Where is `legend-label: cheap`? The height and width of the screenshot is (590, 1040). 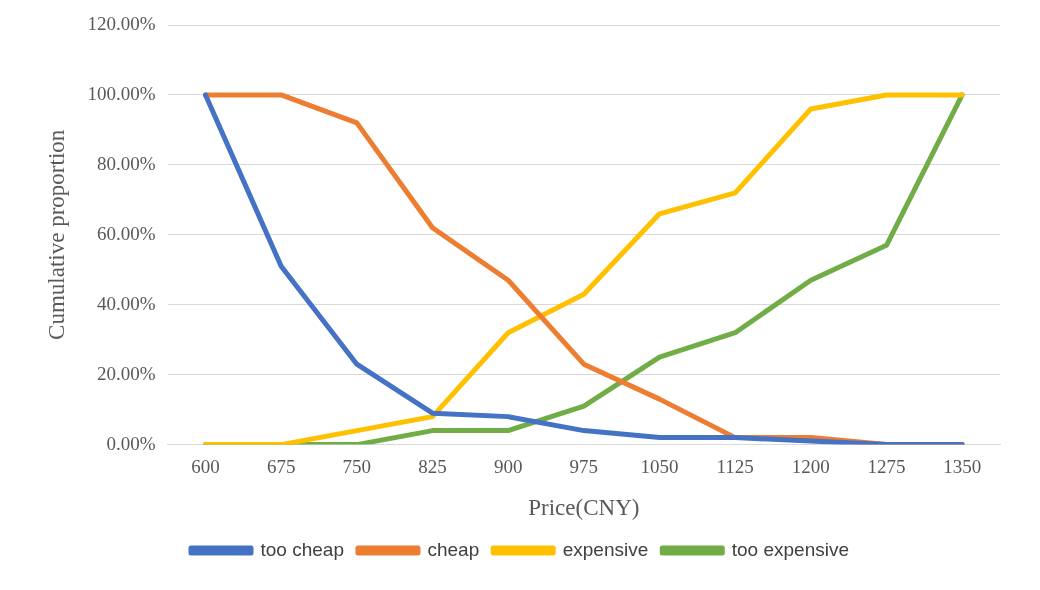 legend-label: cheap is located at coordinates (453, 549).